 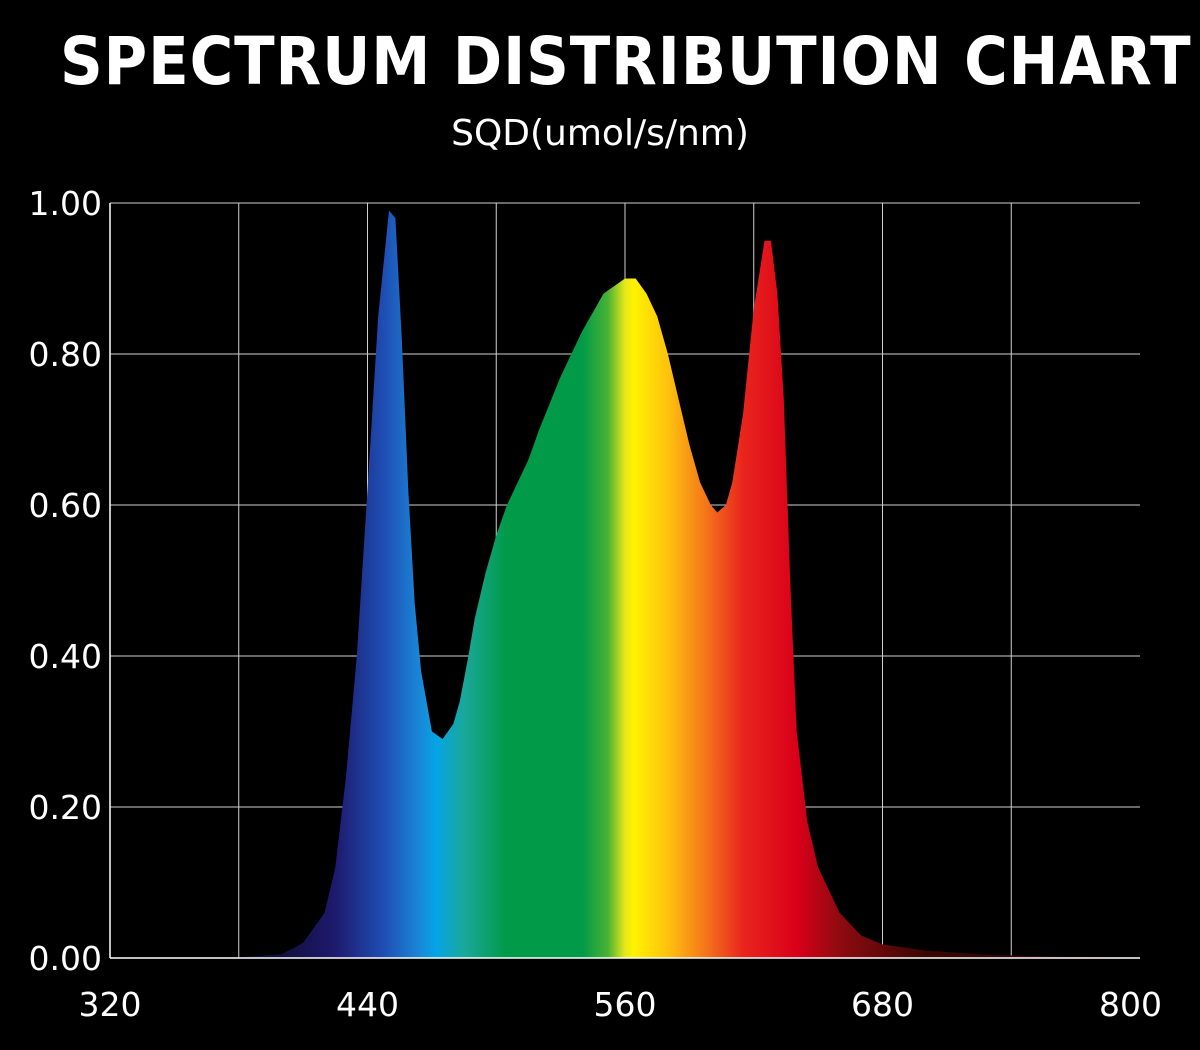 I want to click on y-tick-label: 0.20, so click(x=65, y=807).